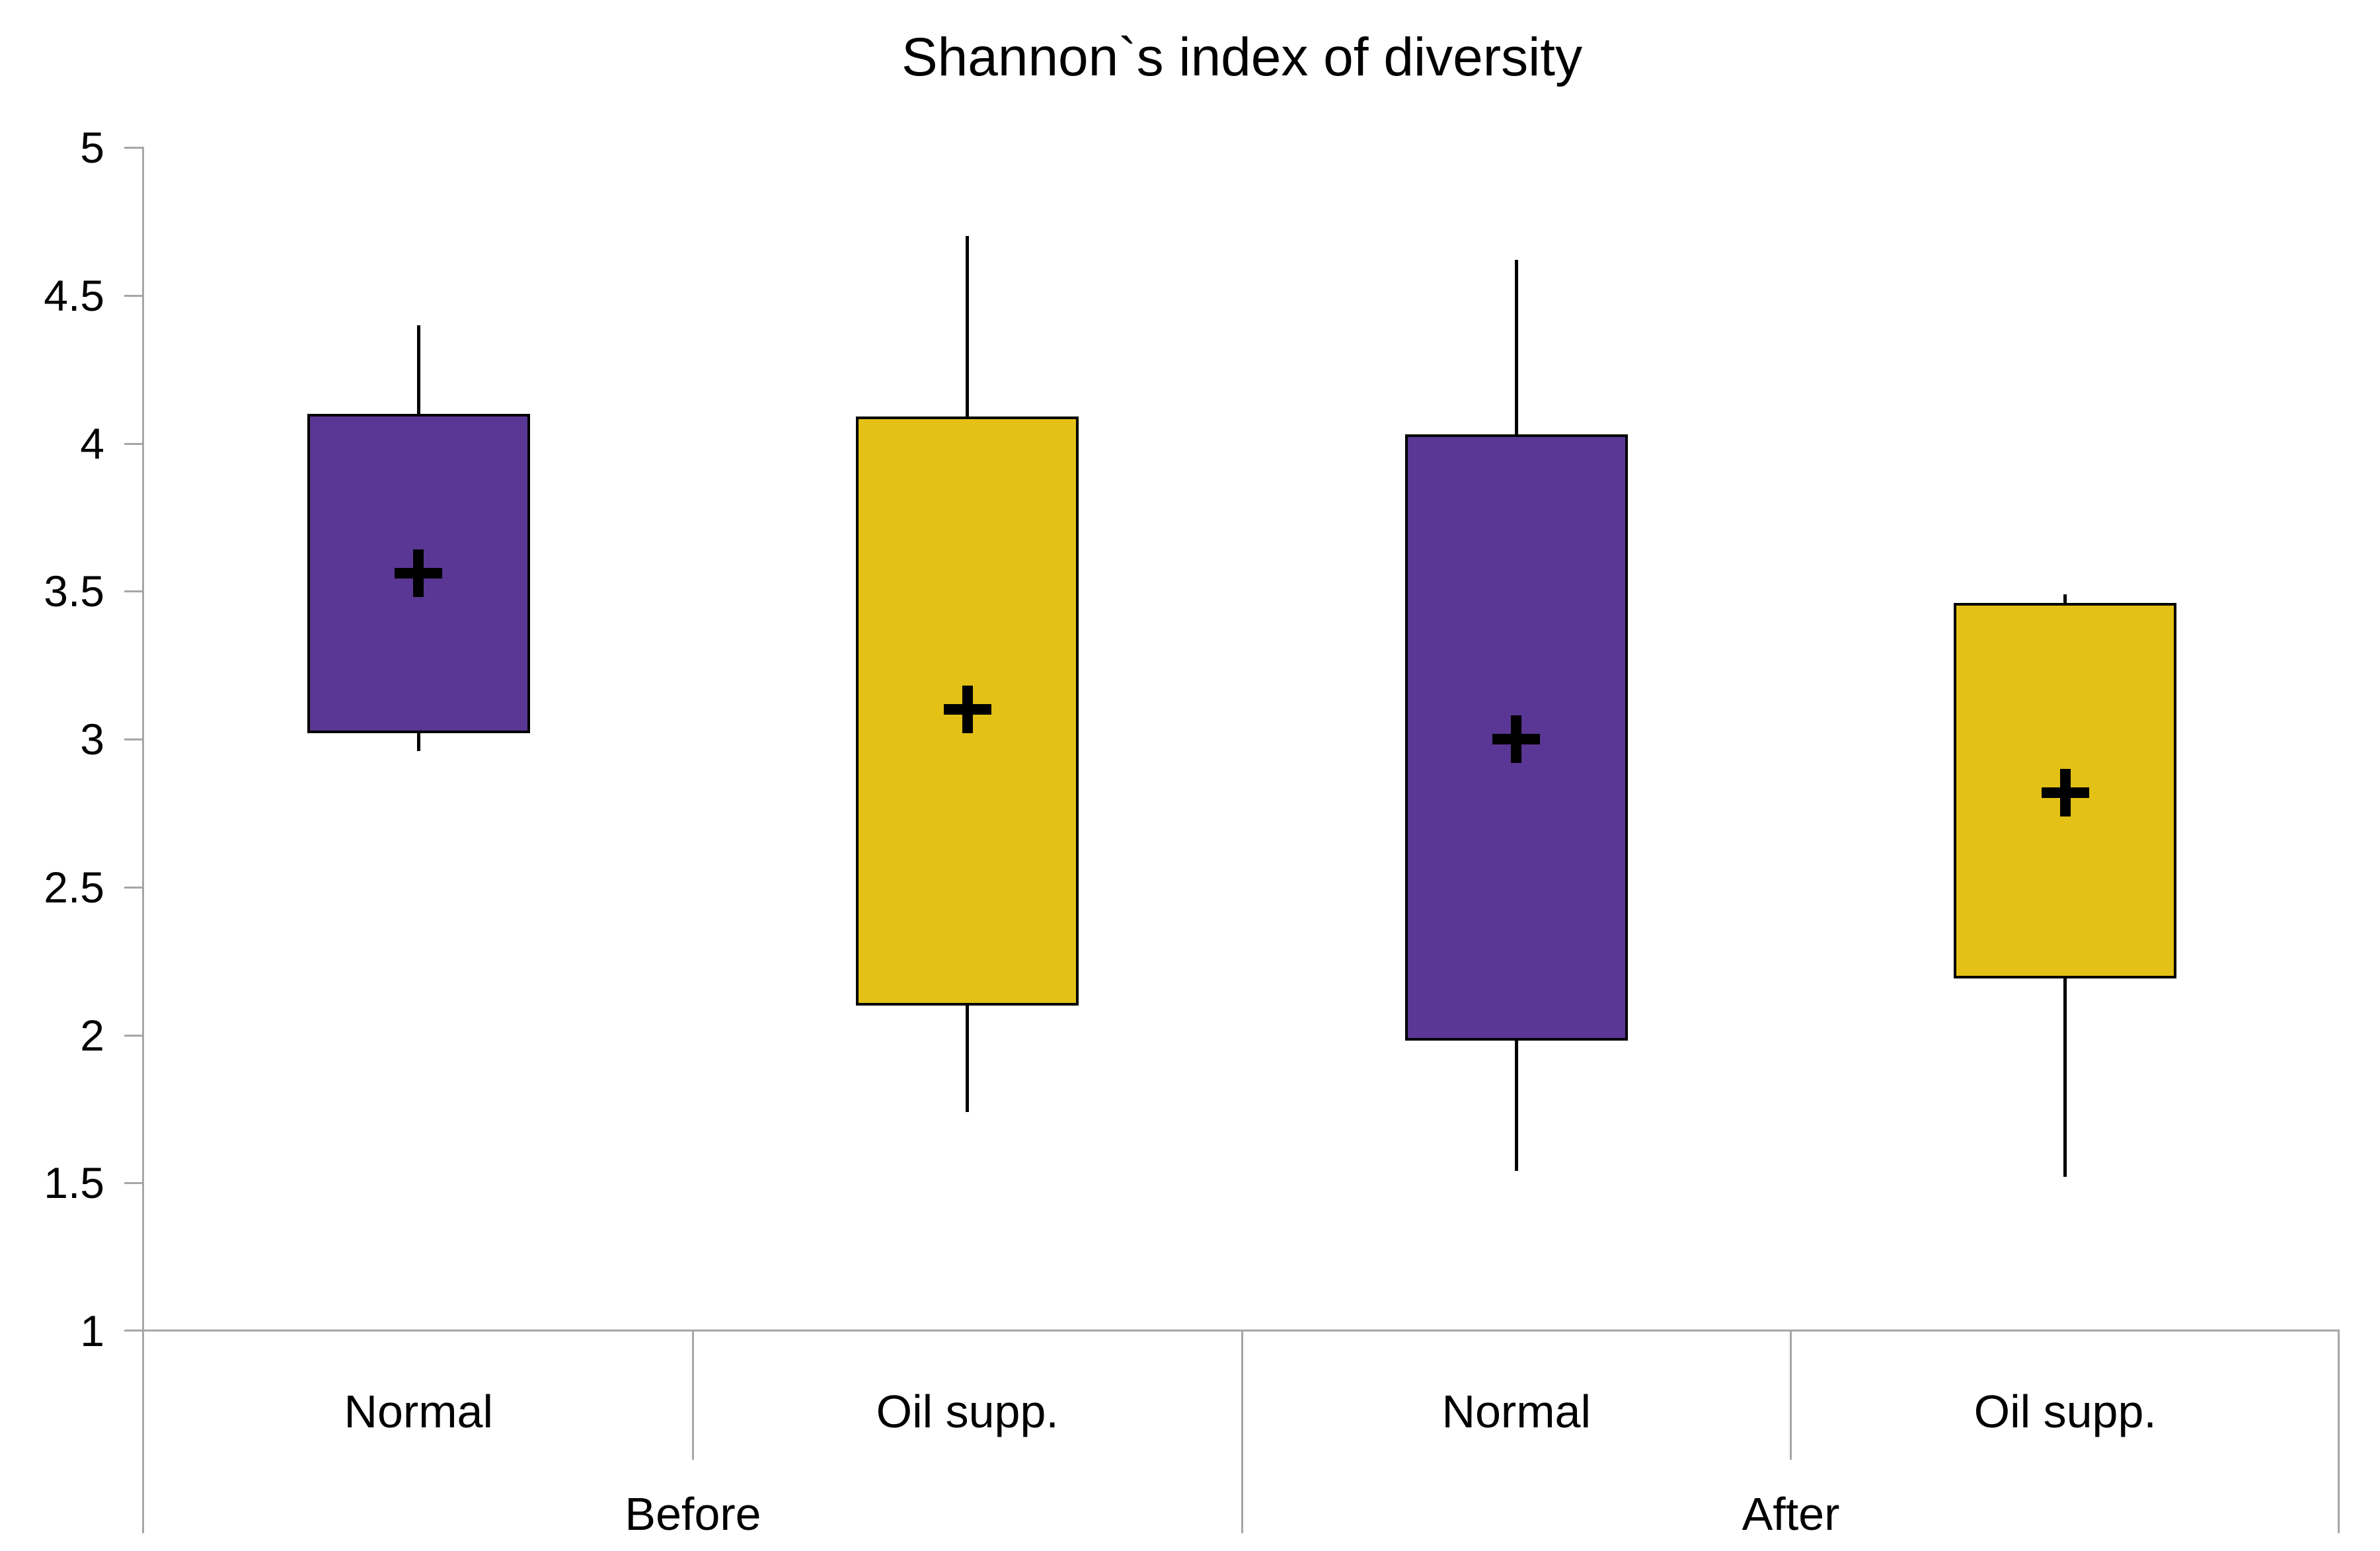 Image resolution: width=2380 pixels, height=1551 pixels. What do you see at coordinates (92, 443) in the screenshot?
I see `y-tick-label: 4` at bounding box center [92, 443].